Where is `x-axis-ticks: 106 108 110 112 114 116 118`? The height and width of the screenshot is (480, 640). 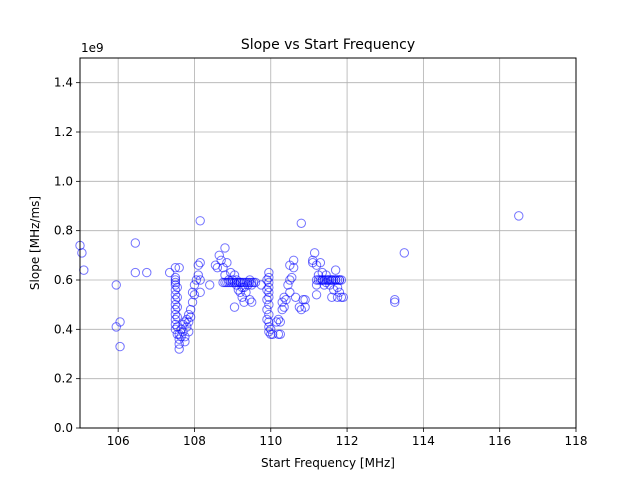 x-axis-ticks: 106 108 110 112 114 116 118 is located at coordinates (347, 438).